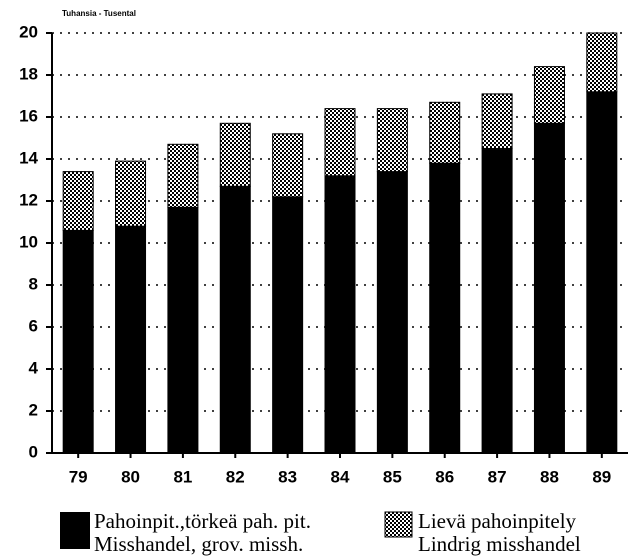  Describe the element at coordinates (28, 73) in the screenshot. I see `y-tick-label: 18` at that location.